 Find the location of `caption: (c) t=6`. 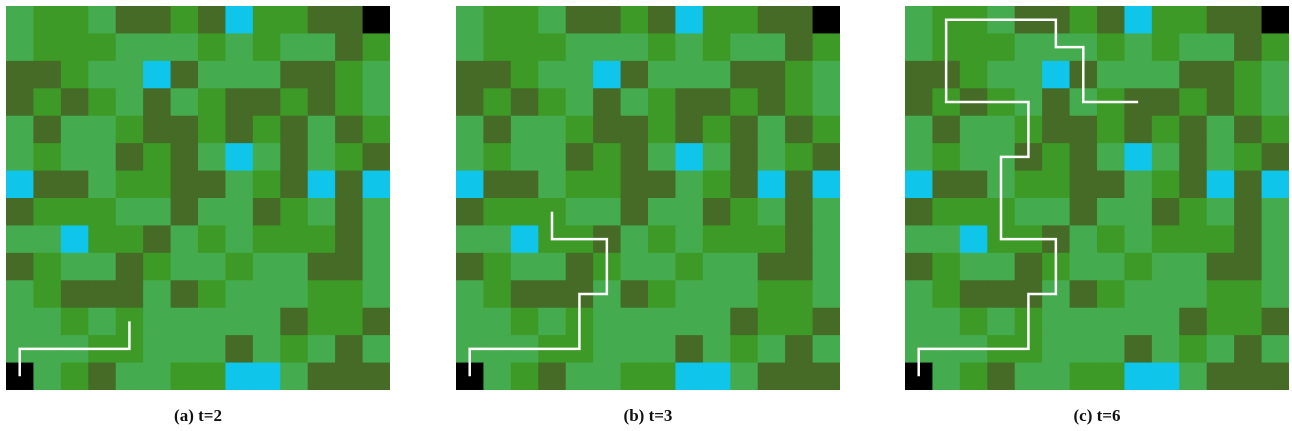

caption: (c) t=6 is located at coordinates (1097, 416).